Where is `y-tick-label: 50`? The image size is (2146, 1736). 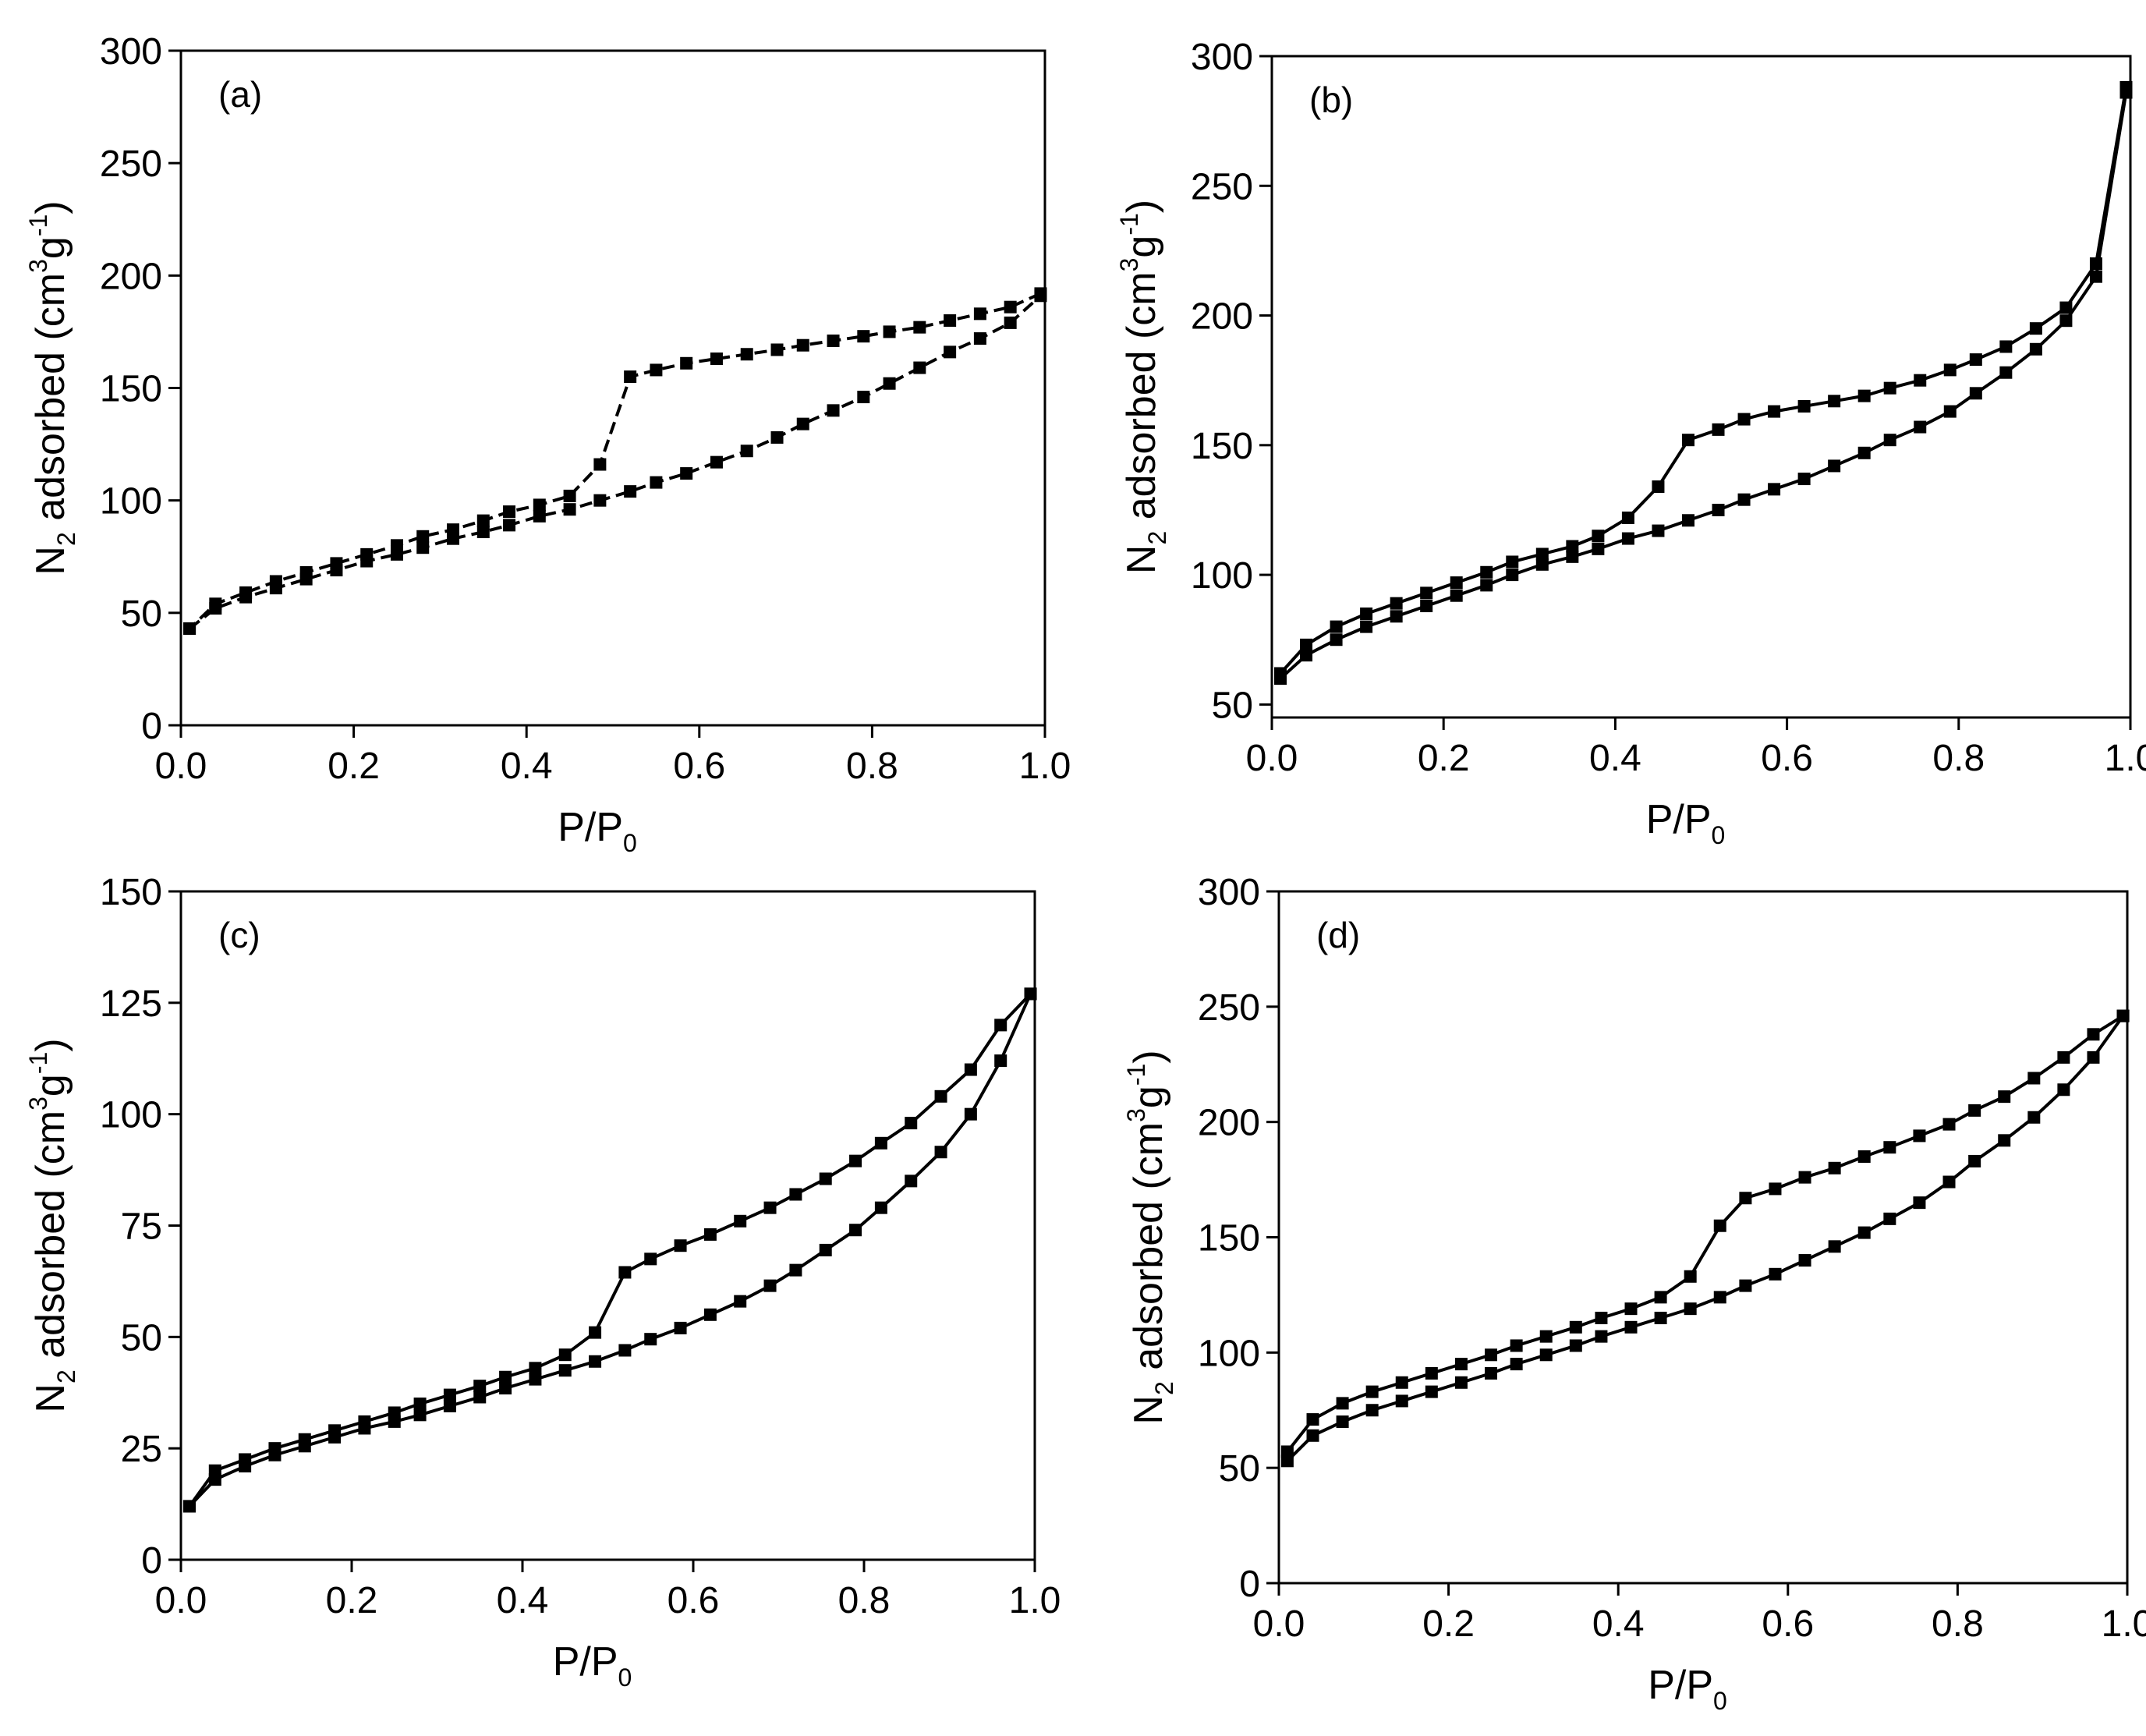
y-tick-label: 50 is located at coordinates (1239, 1469).